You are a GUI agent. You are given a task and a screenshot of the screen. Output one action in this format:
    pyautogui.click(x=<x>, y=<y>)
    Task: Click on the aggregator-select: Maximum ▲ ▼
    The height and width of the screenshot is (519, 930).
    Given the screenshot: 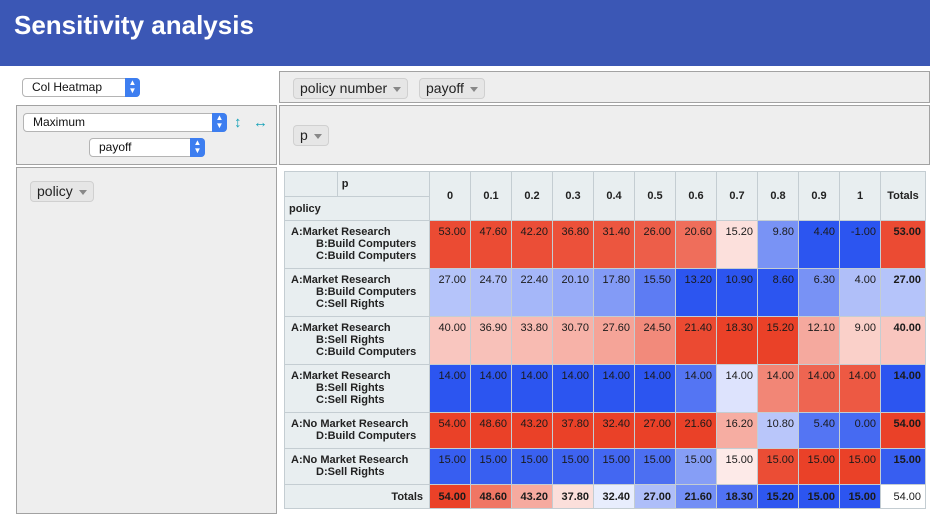 What is the action you would take?
    pyautogui.click(x=125, y=122)
    